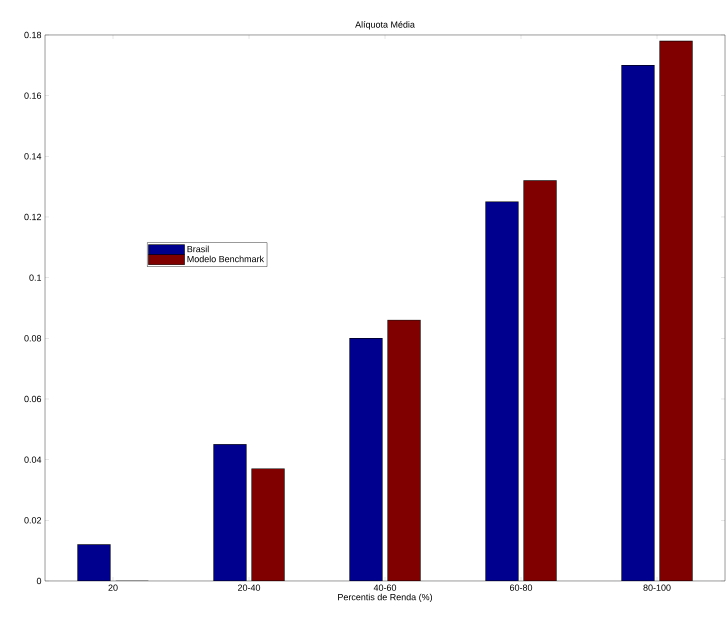  What do you see at coordinates (35, 277) in the screenshot?
I see `y-tick-label: 0.1` at bounding box center [35, 277].